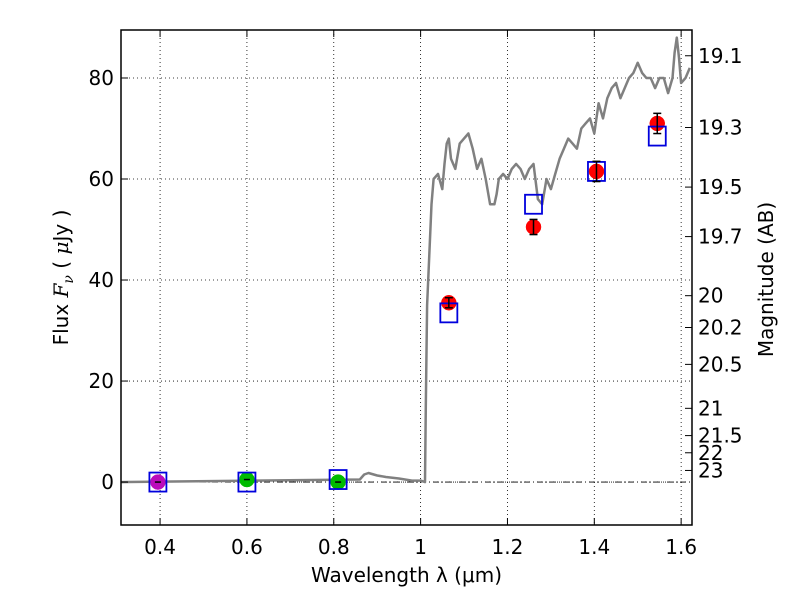  Describe the element at coordinates (61, 234) in the screenshot. I see `y-label-unit: Jy` at that location.